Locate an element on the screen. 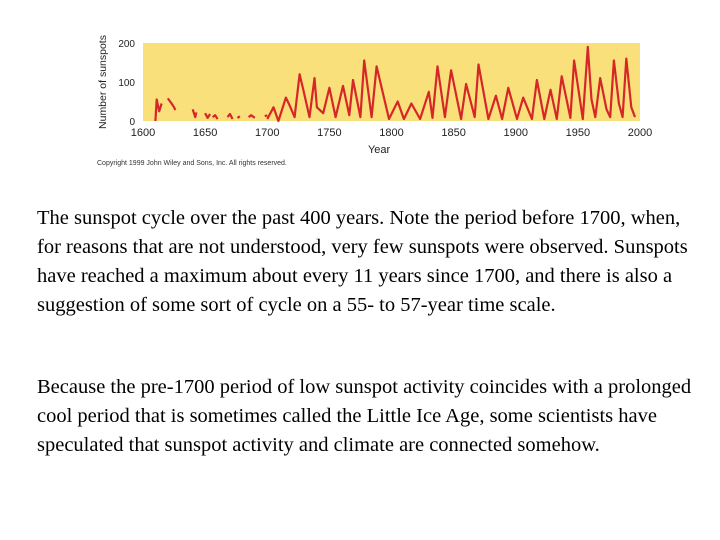 Image resolution: width=720 pixels, height=540 pixels. x-tick-label: 1900 is located at coordinates (516, 133).